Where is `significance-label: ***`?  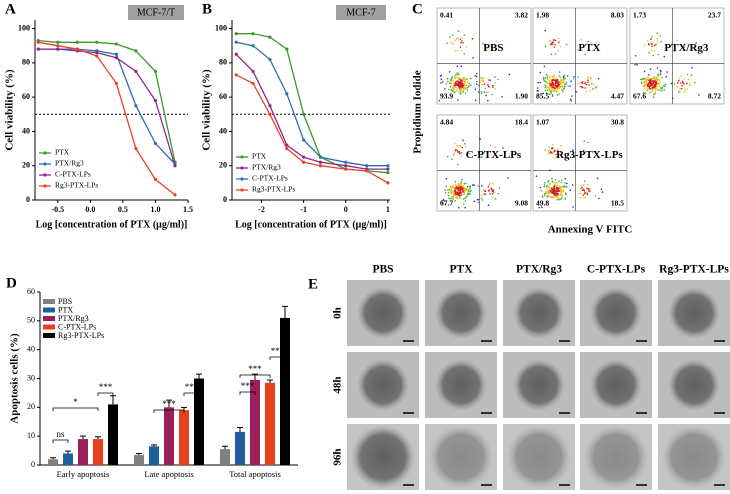 significance-label: *** is located at coordinates (255, 369).